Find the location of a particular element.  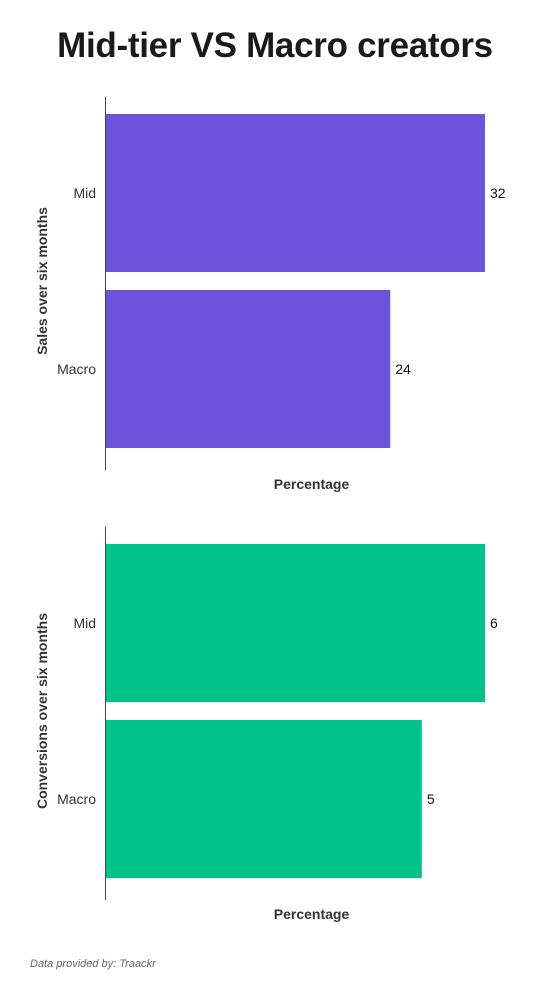

conversions-bar-macro is located at coordinates (264, 799).